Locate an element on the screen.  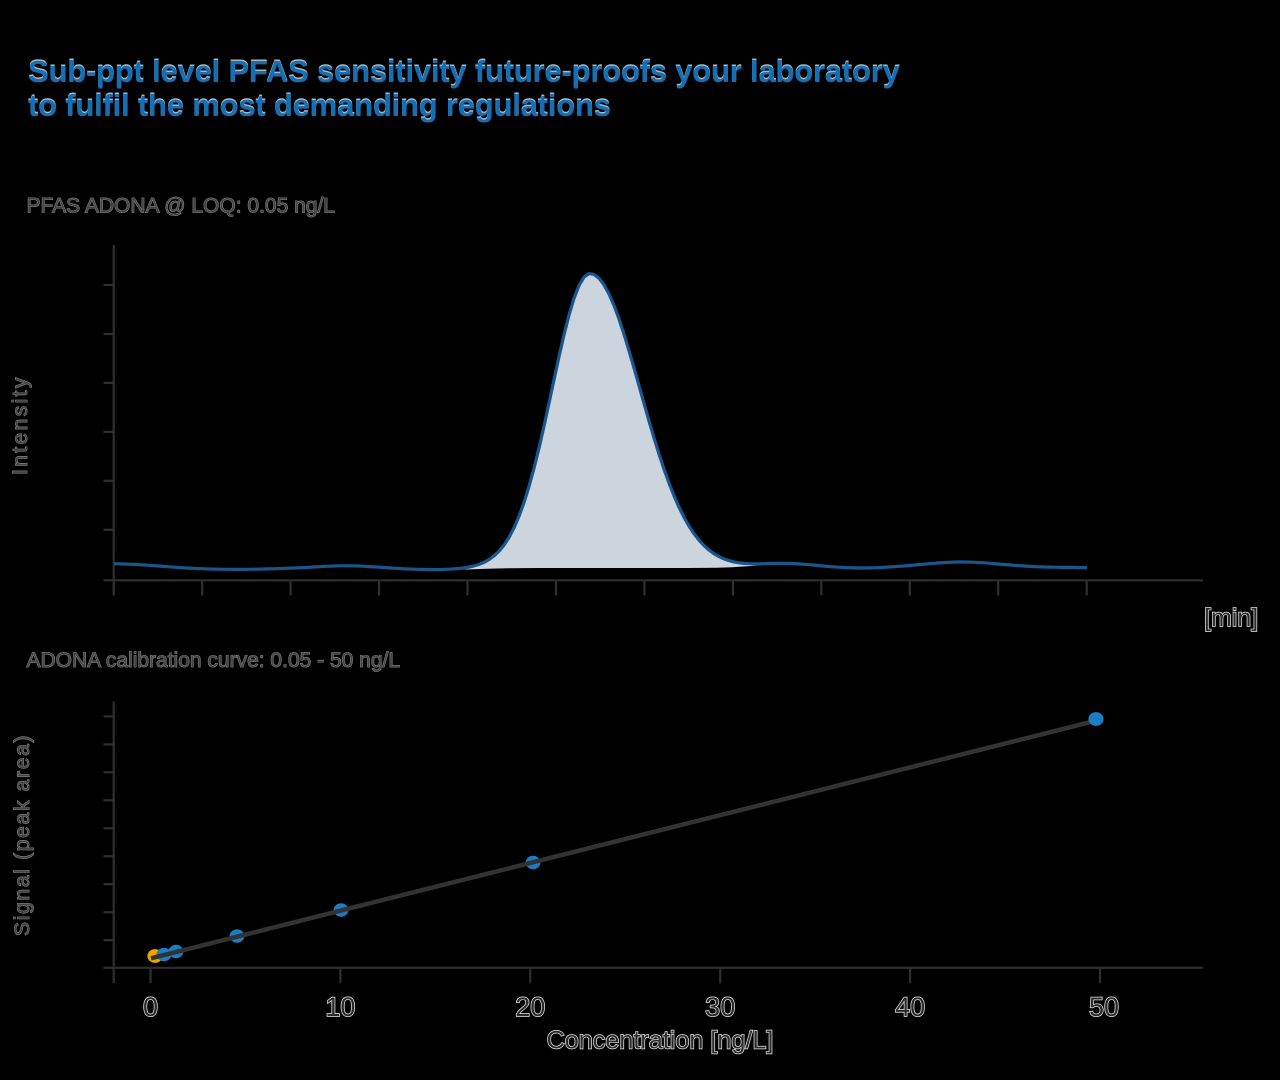
svg-text: 40 is located at coordinates (910, 1007).